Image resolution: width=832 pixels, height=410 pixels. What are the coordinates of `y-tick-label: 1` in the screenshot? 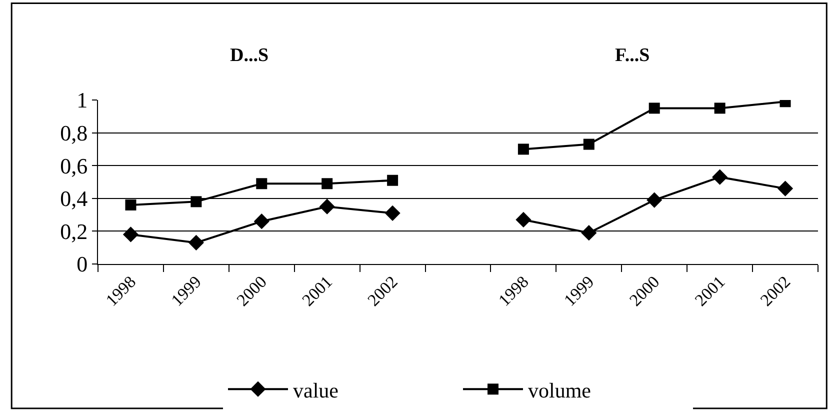 It's located at (82, 100).